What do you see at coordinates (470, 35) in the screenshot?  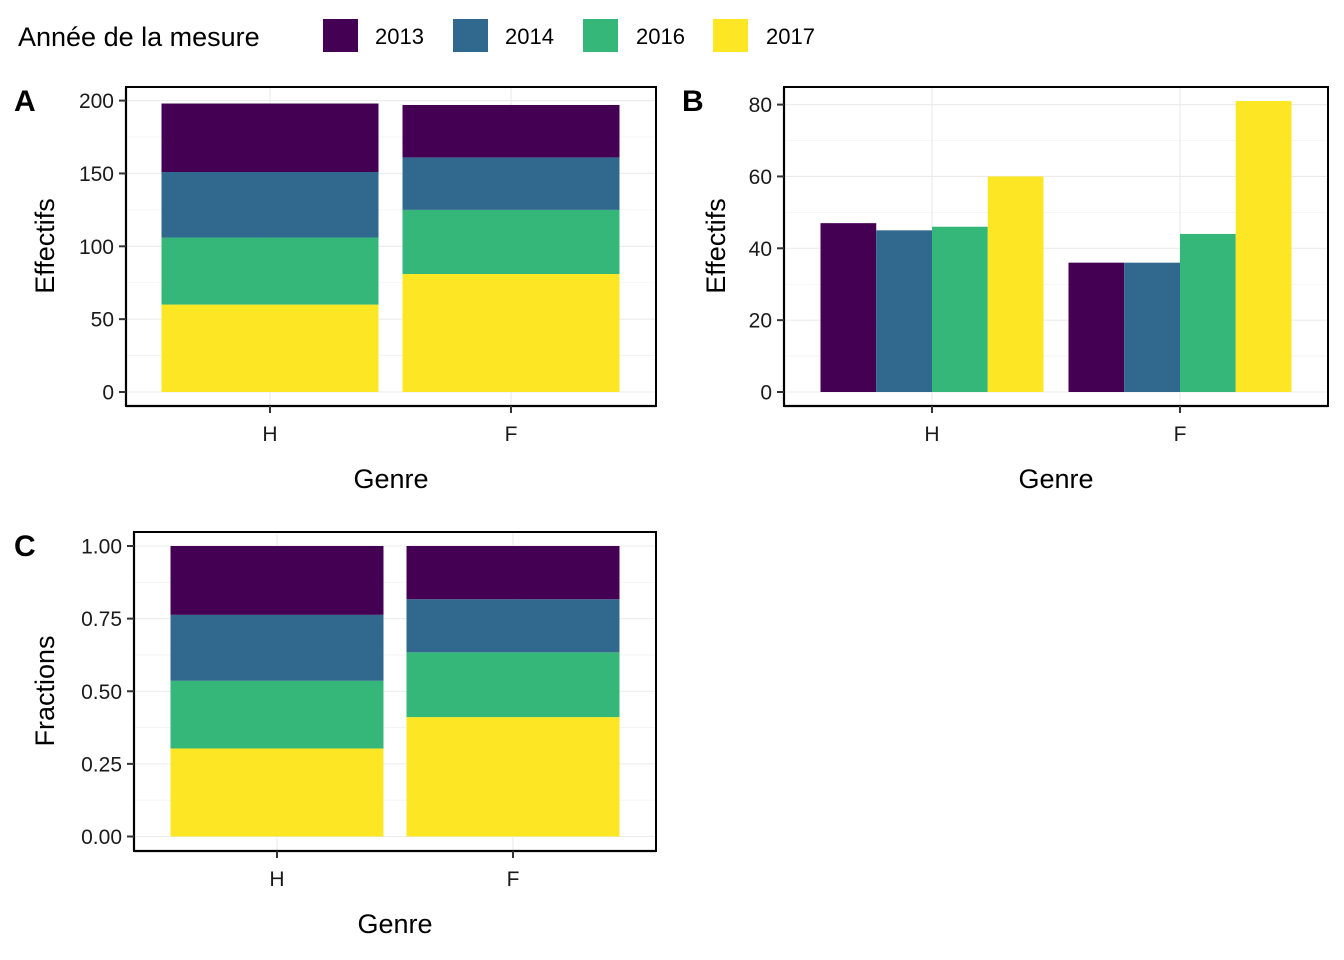 I see `legend-swatch-2014` at bounding box center [470, 35].